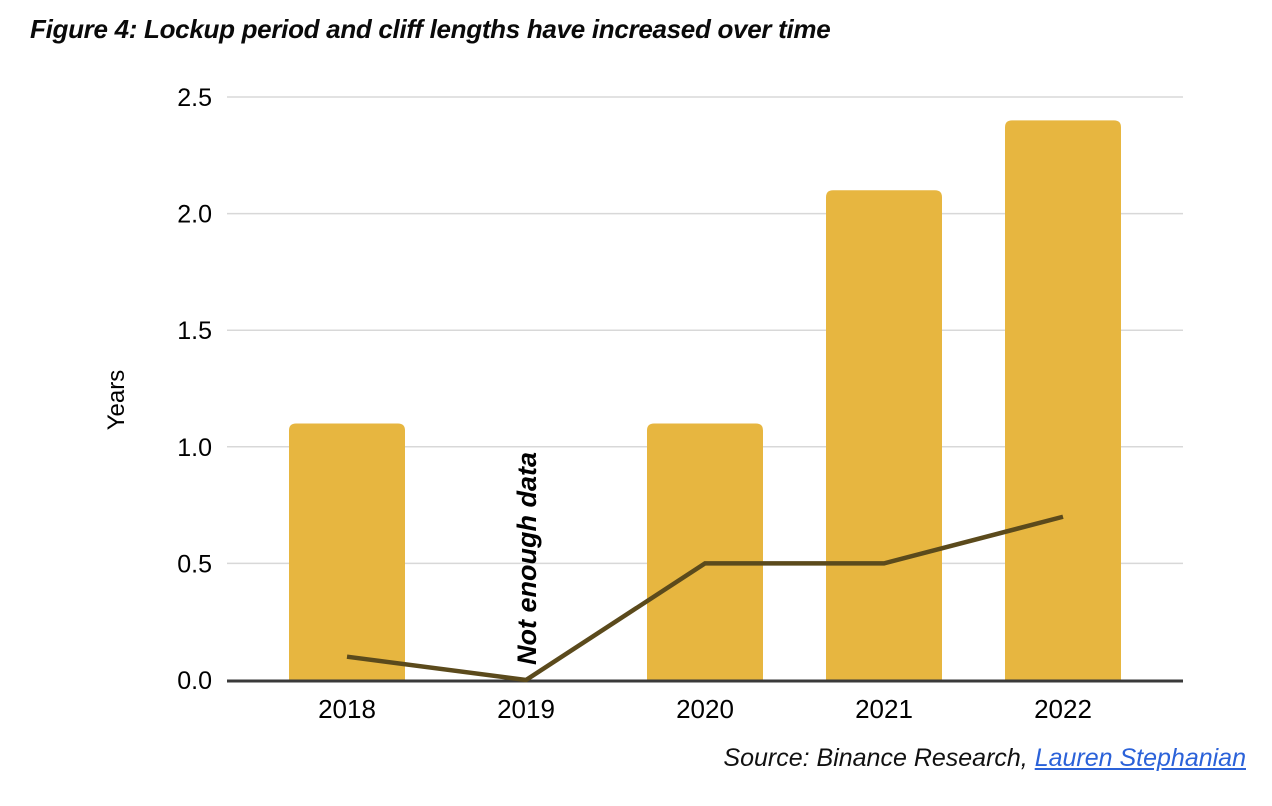  Describe the element at coordinates (526, 709) in the screenshot. I see `x-tick-label-2019: 2019` at that location.